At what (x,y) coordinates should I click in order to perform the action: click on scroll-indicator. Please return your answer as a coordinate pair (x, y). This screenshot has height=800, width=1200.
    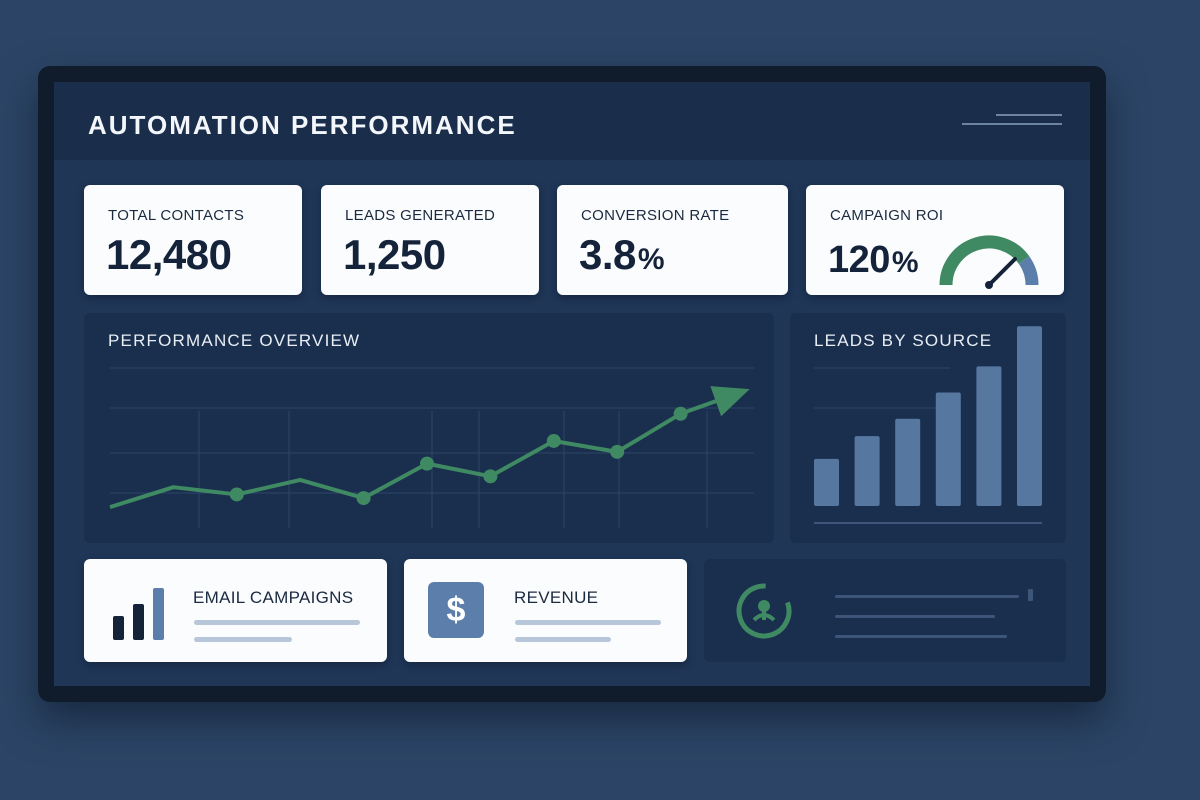
    Looking at the image, I should click on (1030, 595).